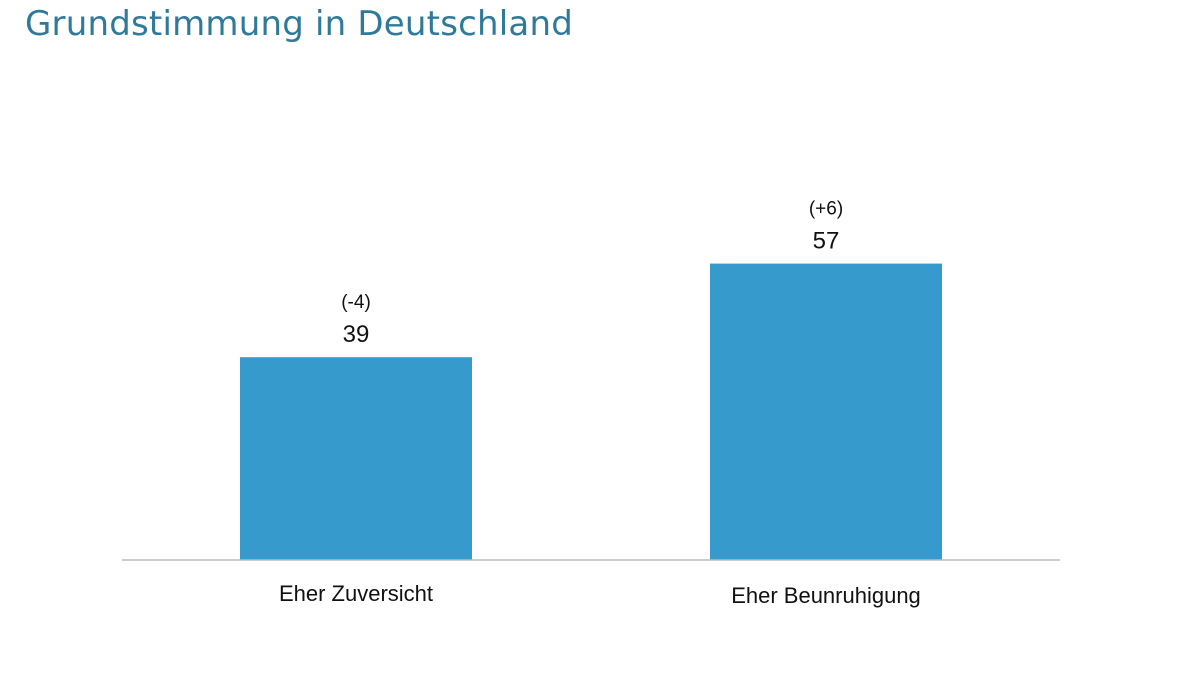 This screenshot has width=1200, height=675. I want to click on chart-title: Grundstimmung in Deutschland, so click(299, 24).